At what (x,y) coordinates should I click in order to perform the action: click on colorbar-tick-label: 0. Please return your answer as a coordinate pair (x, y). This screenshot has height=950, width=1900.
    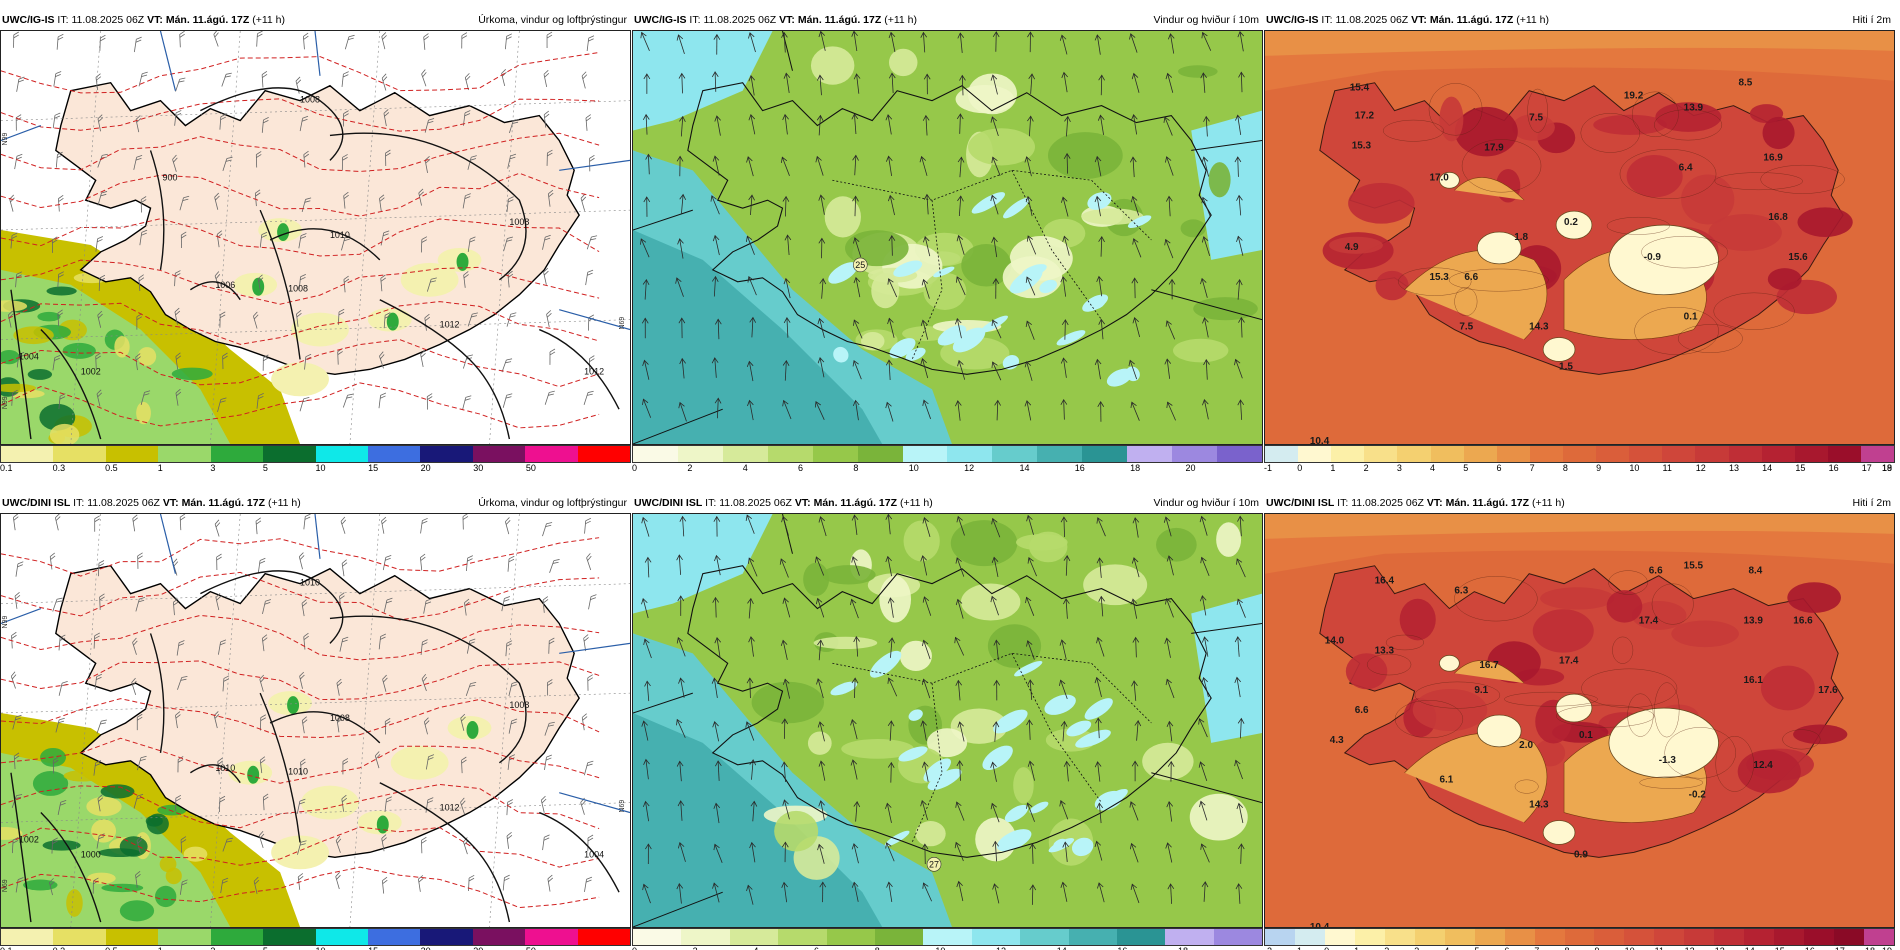
    Looking at the image, I should click on (1326, 948).